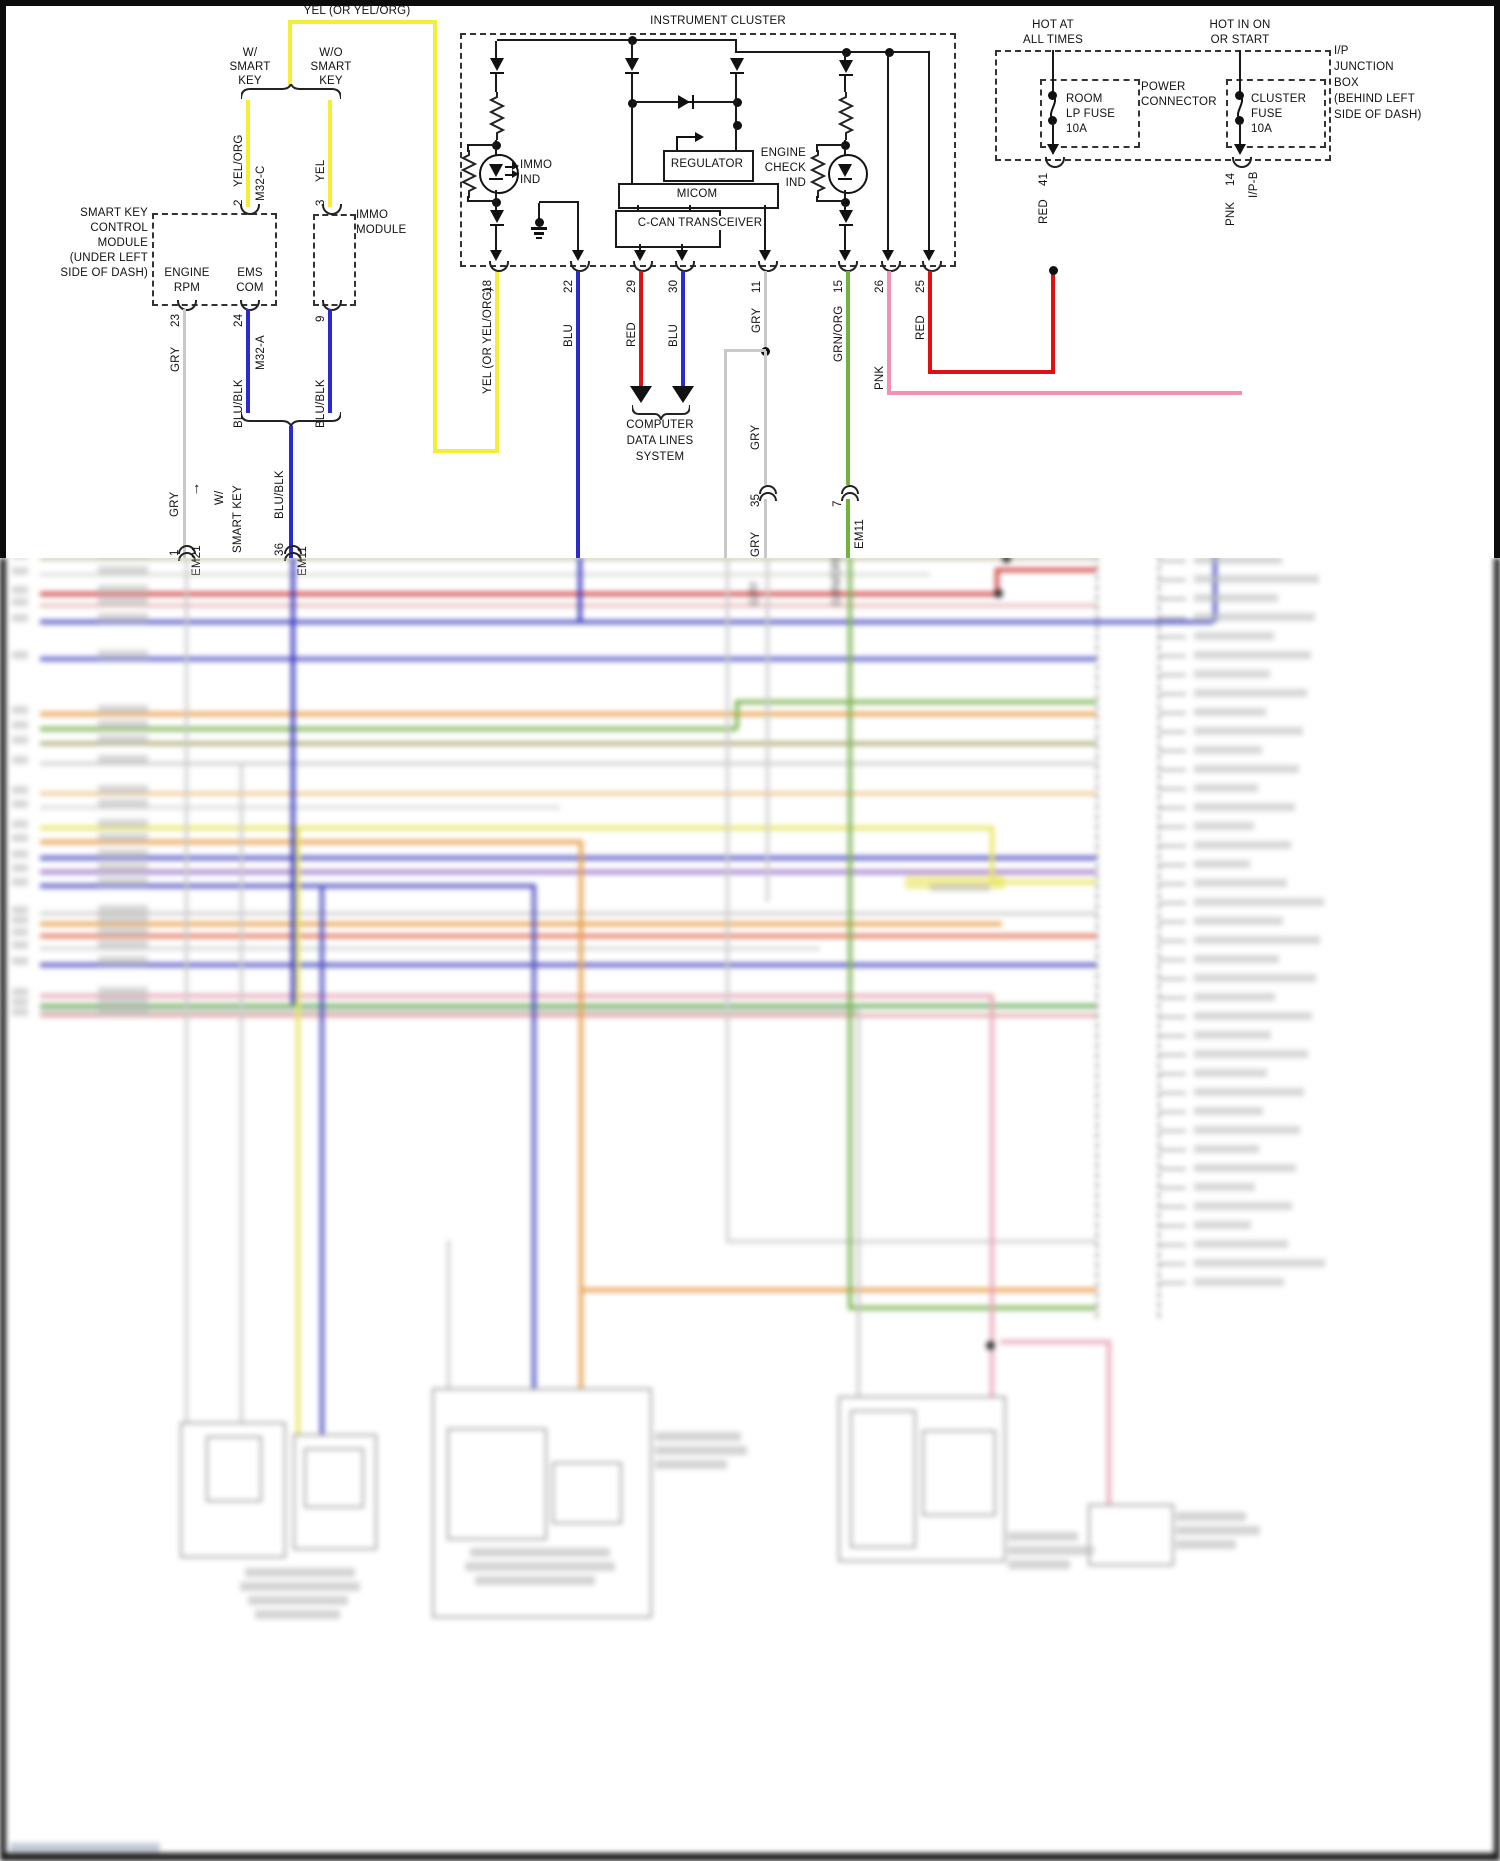 This screenshot has width=1500, height=1861. I want to click on pin24-color: BLU/BLK, so click(239, 403).